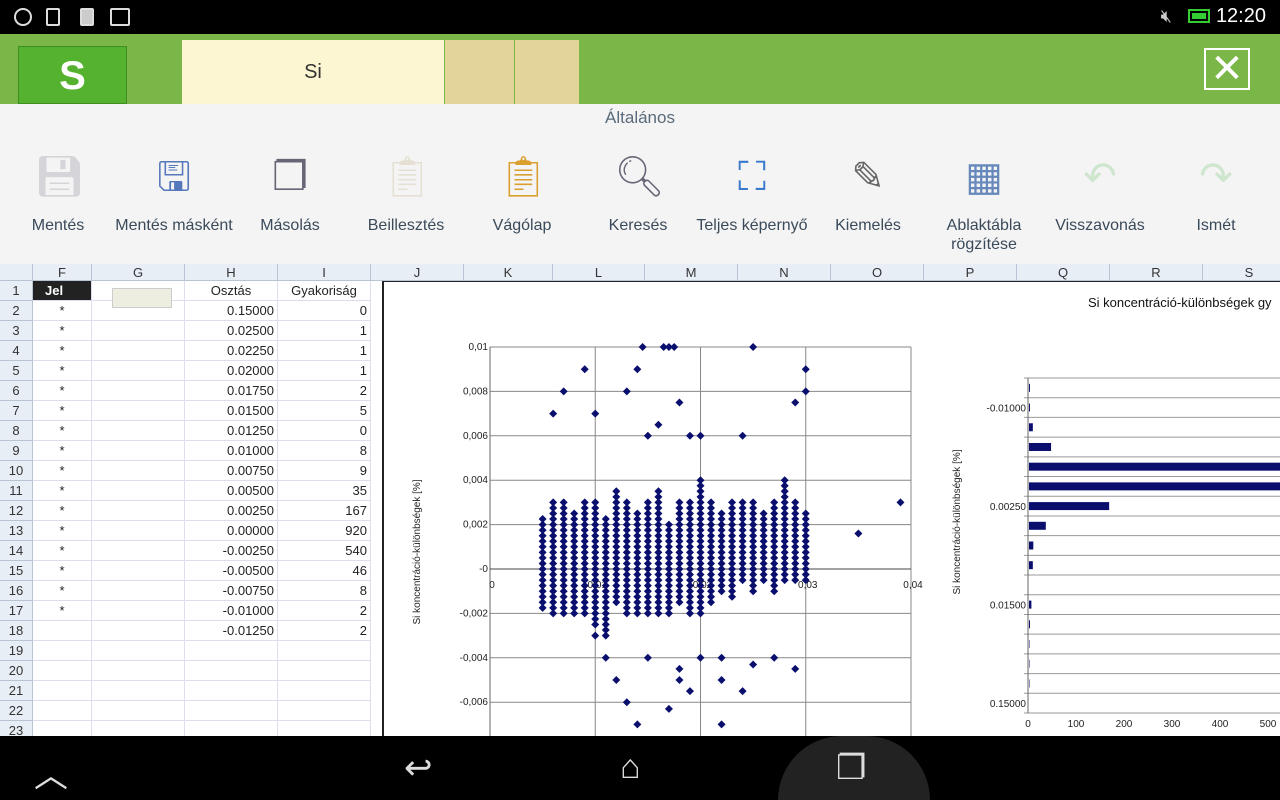  Describe the element at coordinates (1216, 193) in the screenshot. I see `tool-redo: ↷ Ismét` at that location.